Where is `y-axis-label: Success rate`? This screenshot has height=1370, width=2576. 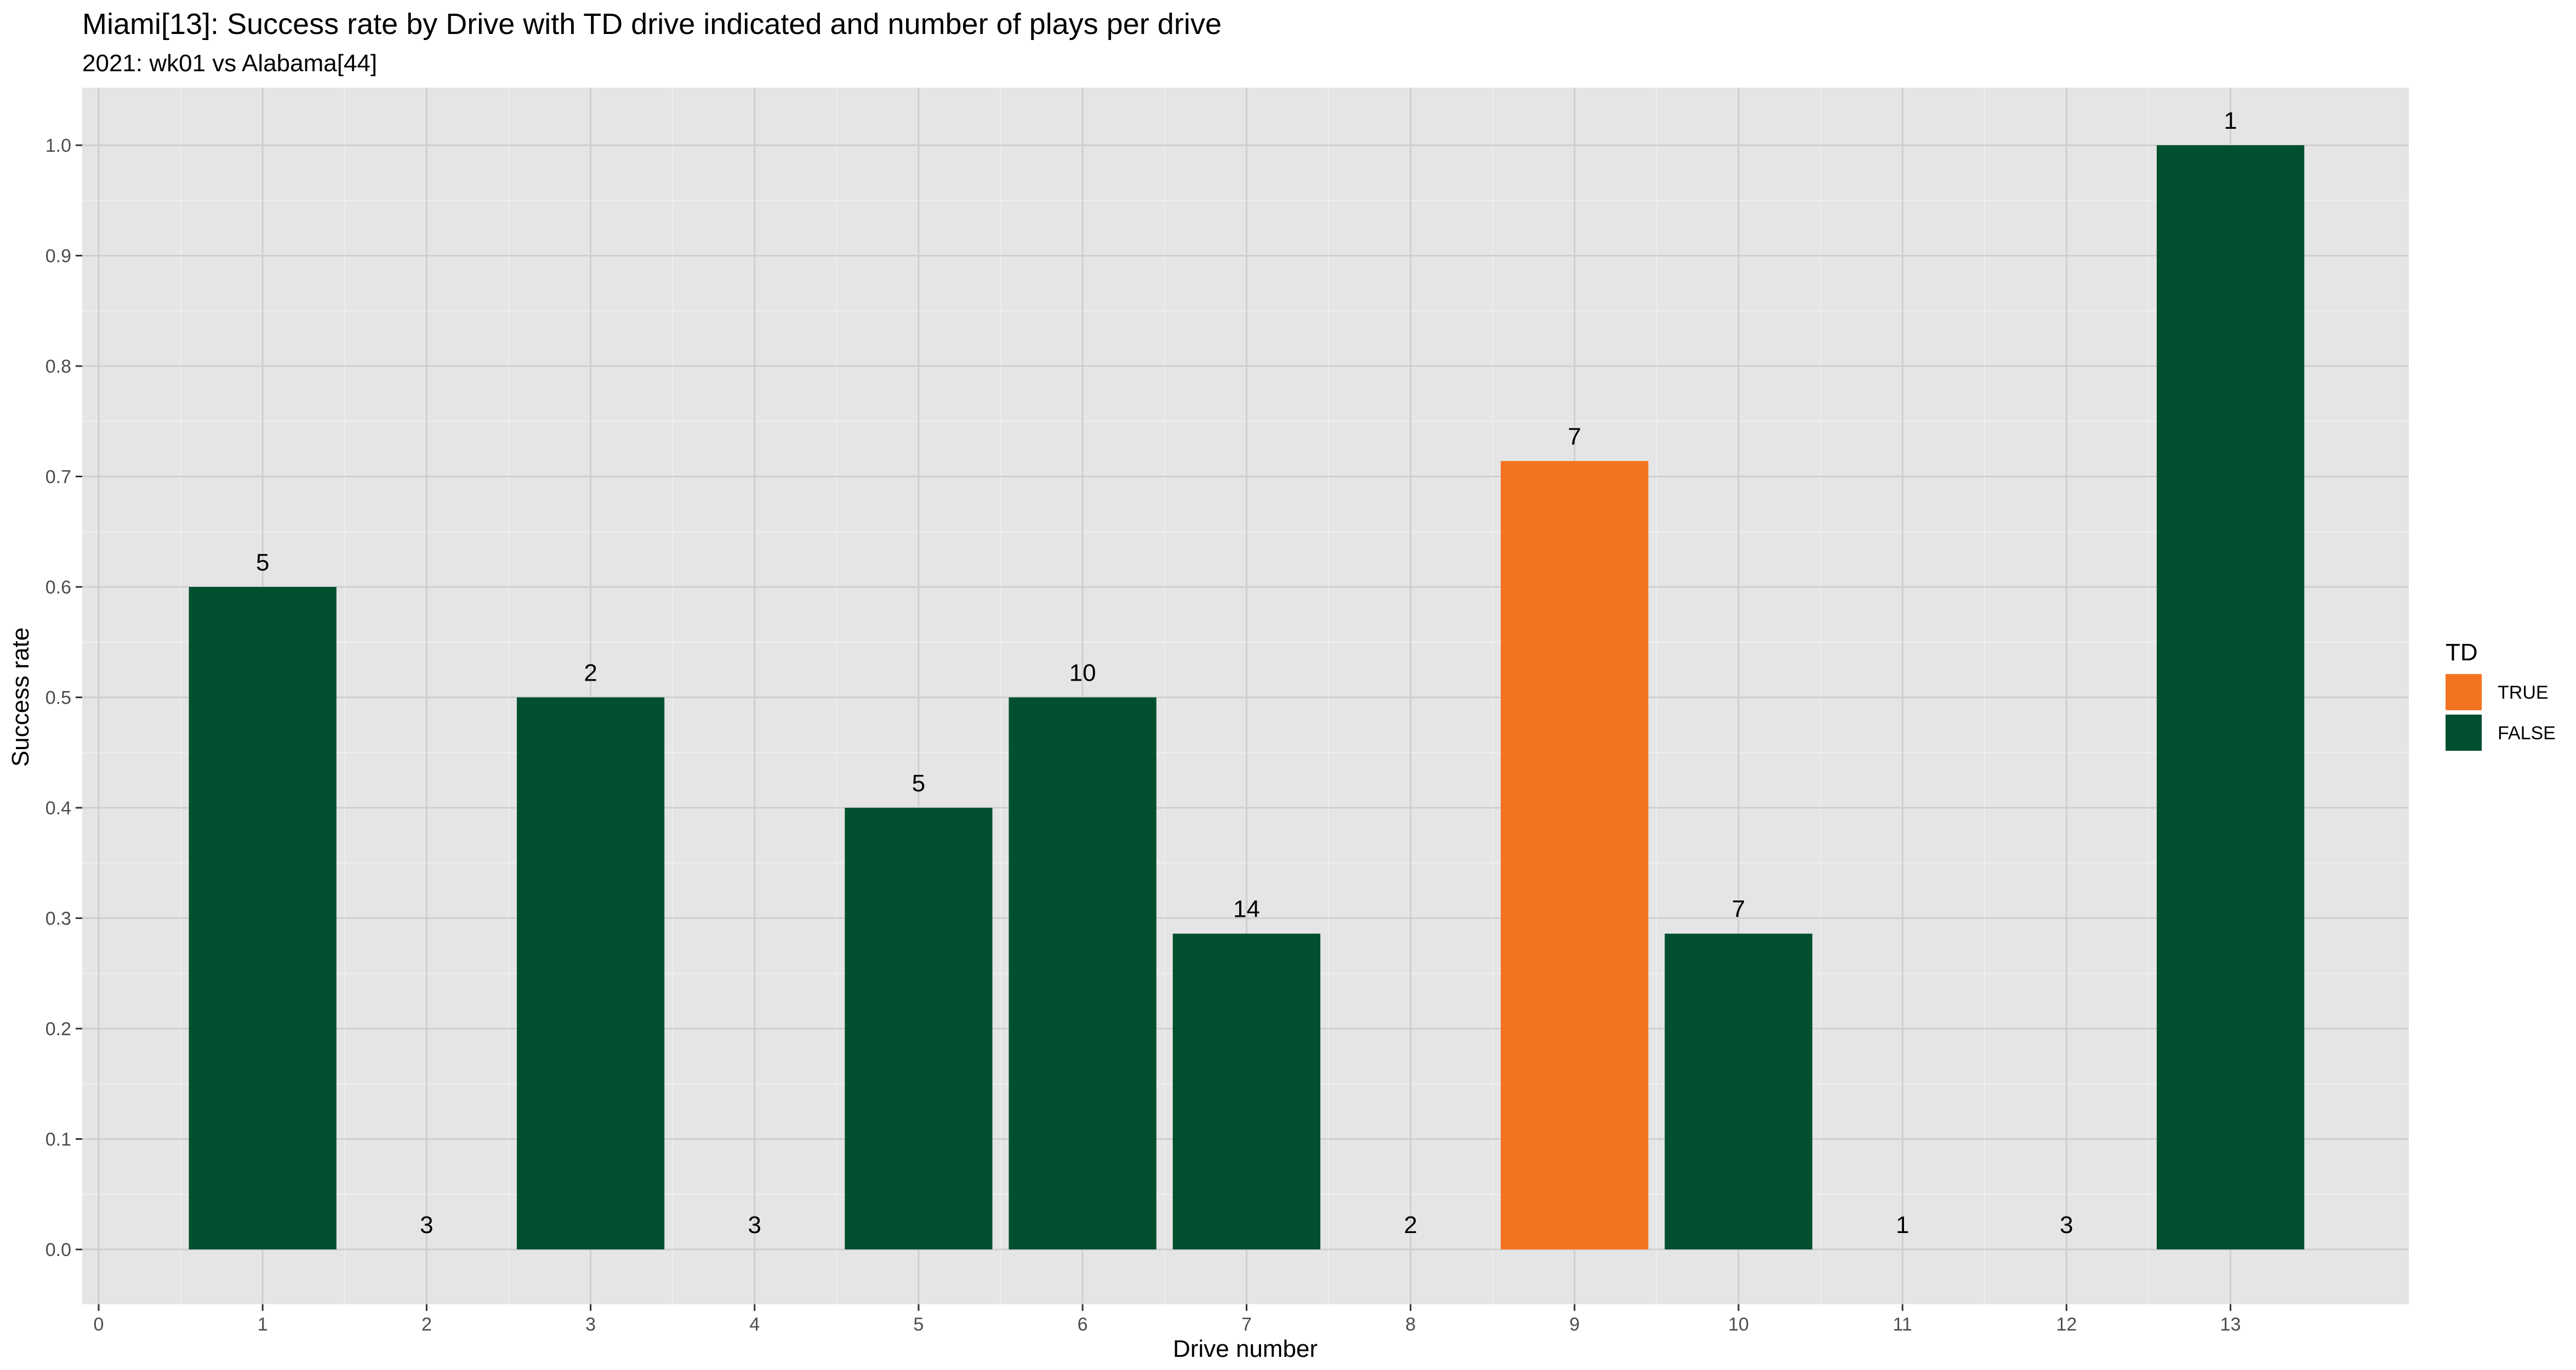
y-axis-label: Success rate is located at coordinates (20, 697).